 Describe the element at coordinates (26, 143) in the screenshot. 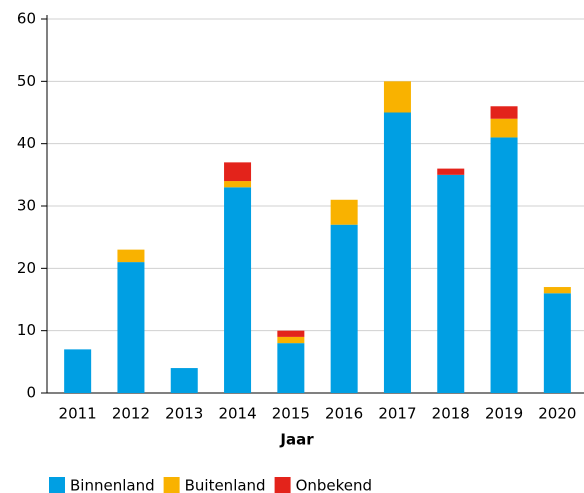

I see `y-tick-label: 40` at that location.